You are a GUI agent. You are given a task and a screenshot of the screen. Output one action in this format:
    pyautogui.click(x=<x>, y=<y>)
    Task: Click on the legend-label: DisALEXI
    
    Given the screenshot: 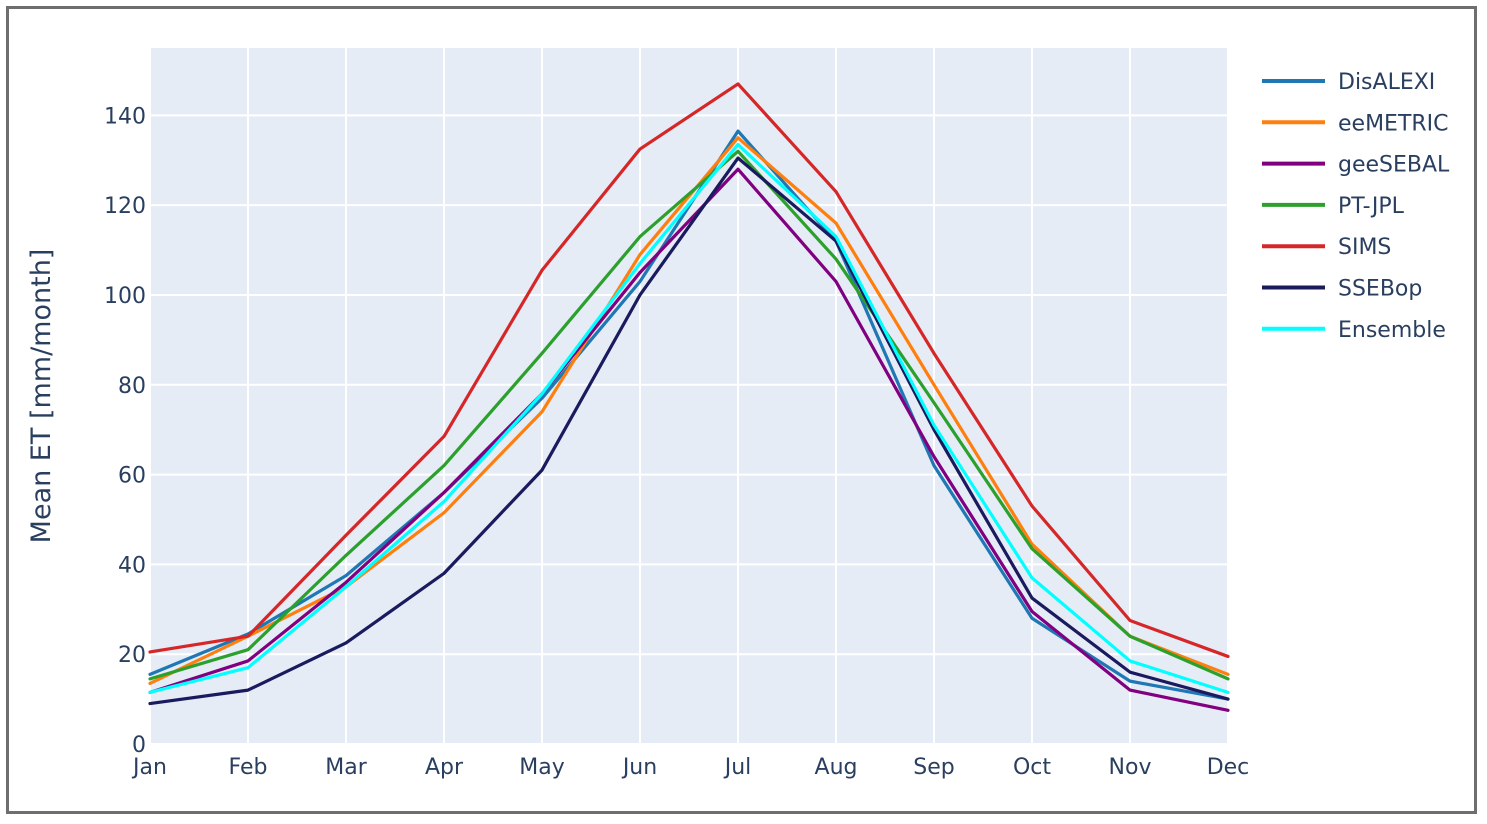 What is the action you would take?
    pyautogui.click(x=1386, y=82)
    